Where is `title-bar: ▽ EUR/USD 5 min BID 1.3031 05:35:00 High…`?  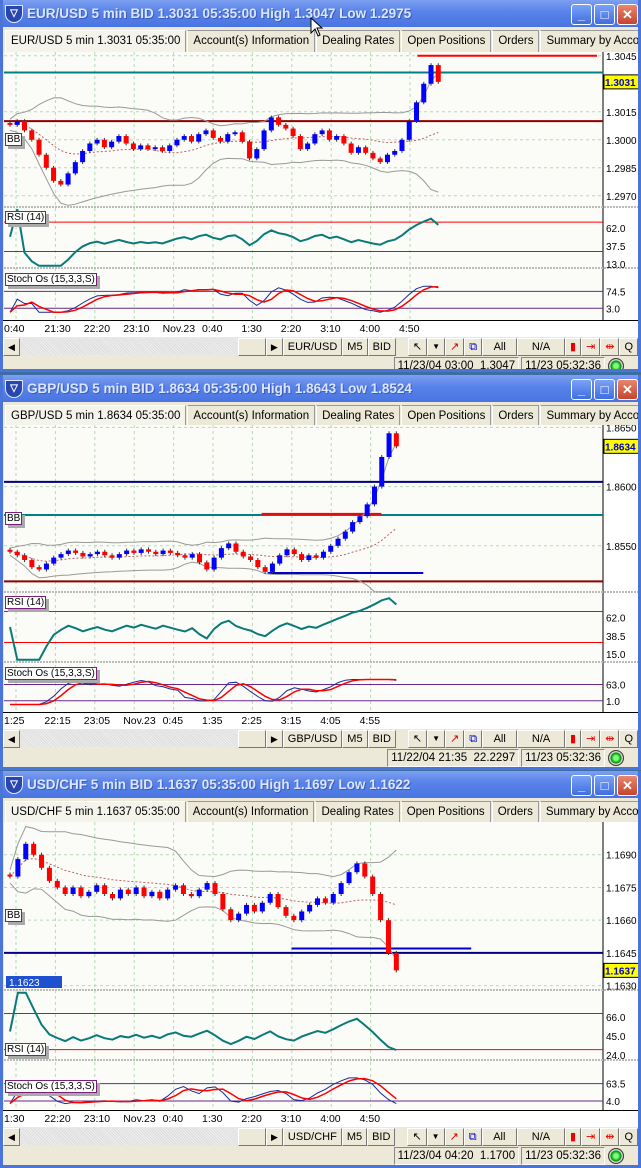
title-bar: ▽ EUR/USD 5 min BID 1.3031 05:35:00 High… is located at coordinates (320, 13).